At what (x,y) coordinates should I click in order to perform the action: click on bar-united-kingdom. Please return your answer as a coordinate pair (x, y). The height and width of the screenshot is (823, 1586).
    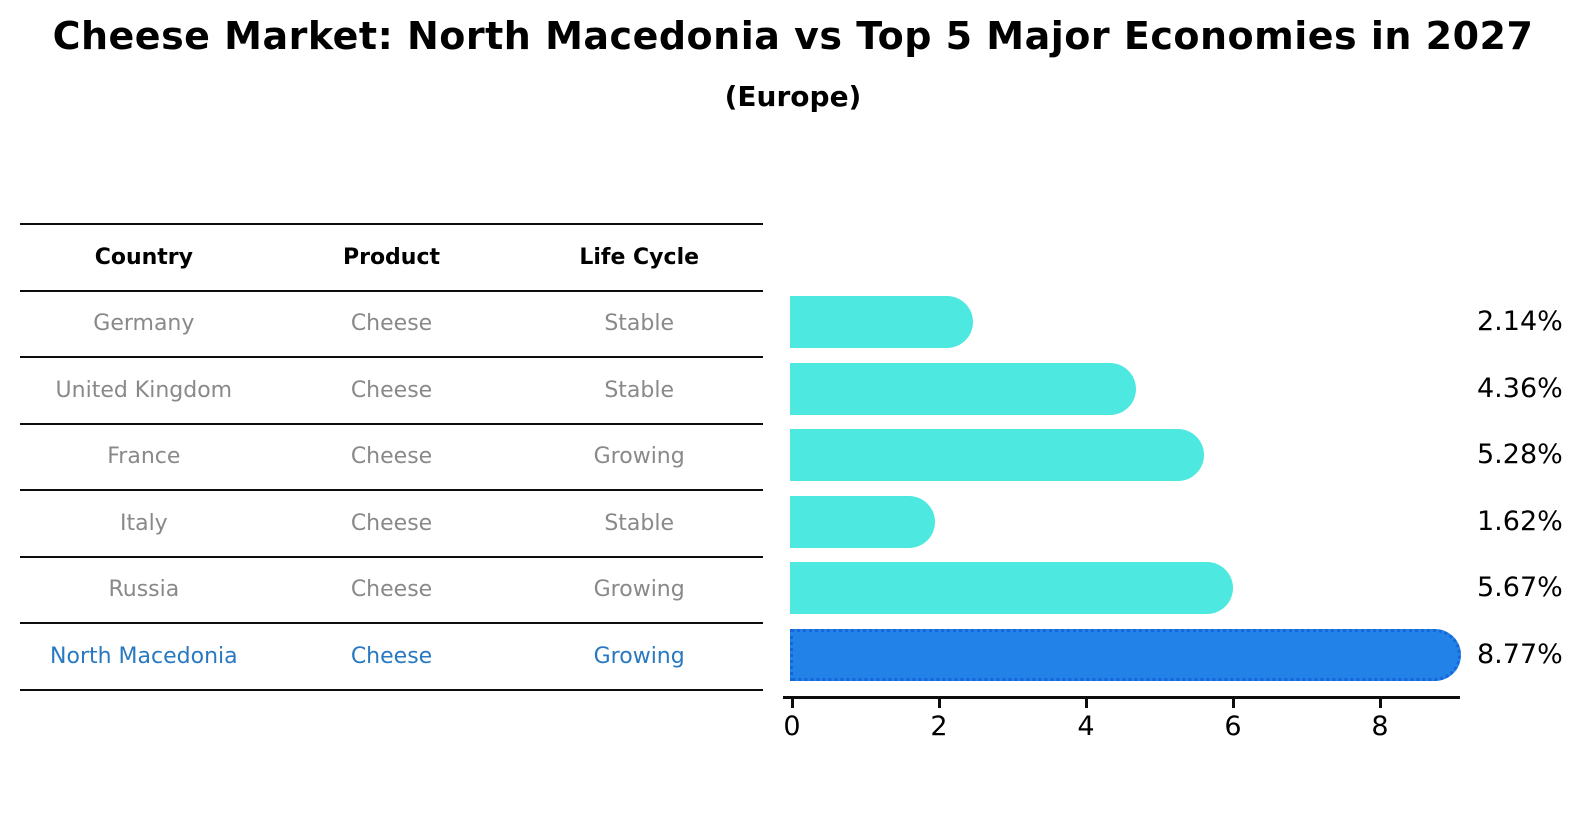
    Looking at the image, I should click on (963, 389).